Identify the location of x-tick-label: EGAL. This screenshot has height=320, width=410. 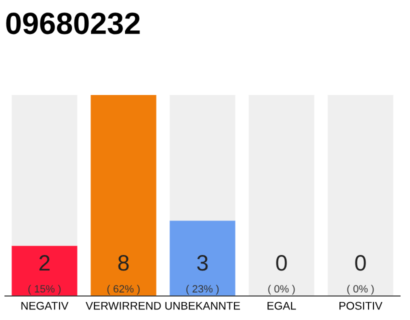
(282, 306).